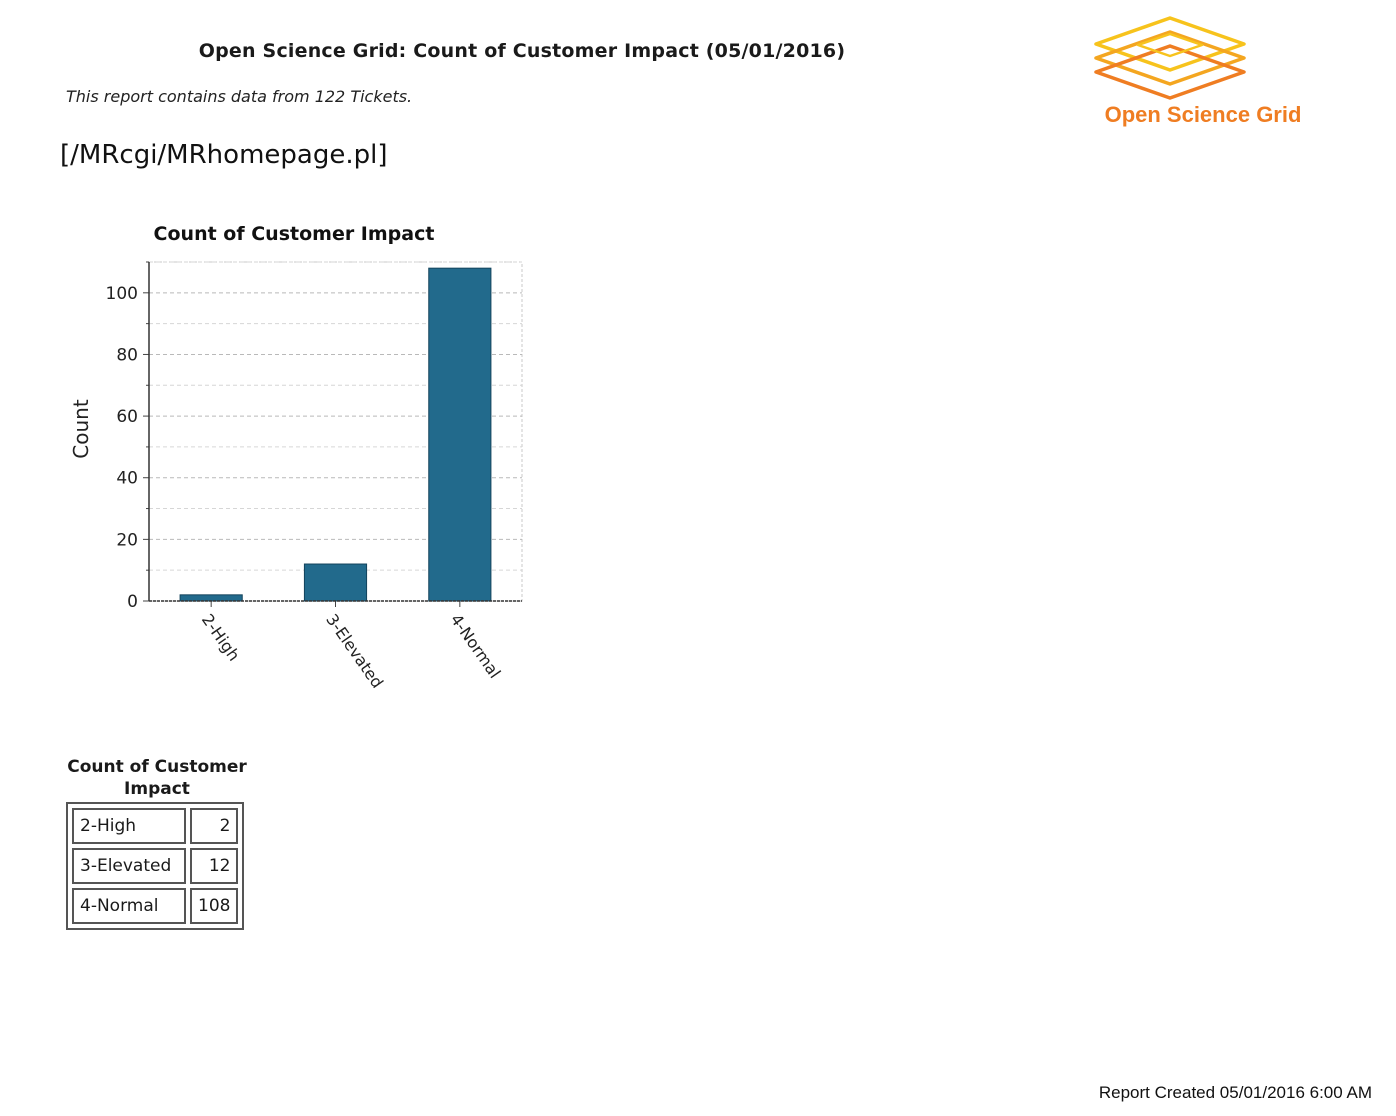 This screenshot has height=1116, width=1396. Describe the element at coordinates (127, 540) in the screenshot. I see `y-tick-label: 20` at that location.